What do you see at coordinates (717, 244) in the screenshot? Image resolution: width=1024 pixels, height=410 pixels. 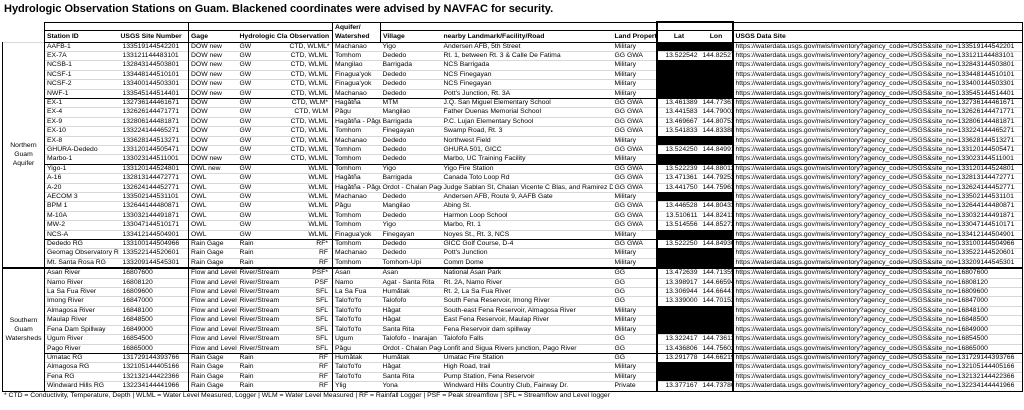 I see `cell-lon: 144.849306` at bounding box center [717, 244].